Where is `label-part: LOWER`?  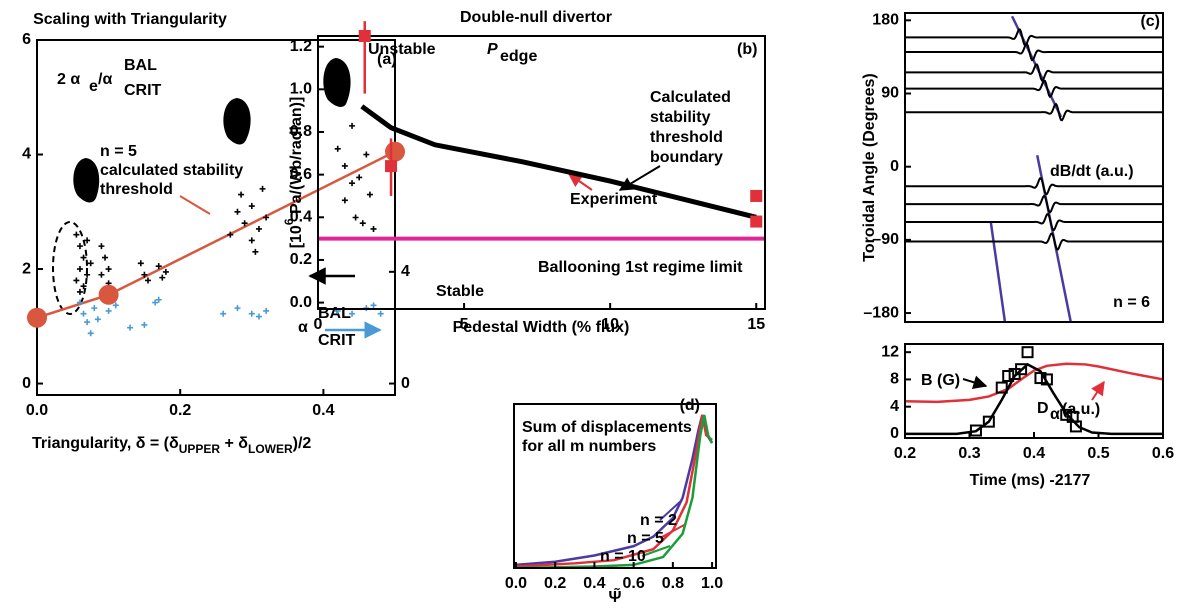 label-part: LOWER is located at coordinates (270, 449).